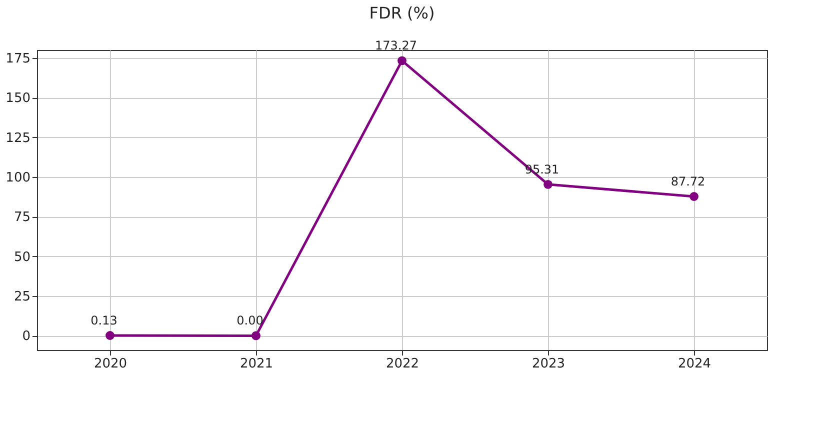 This screenshot has width=838, height=431. What do you see at coordinates (22, 257) in the screenshot?
I see `y-tick-label: 50` at bounding box center [22, 257].